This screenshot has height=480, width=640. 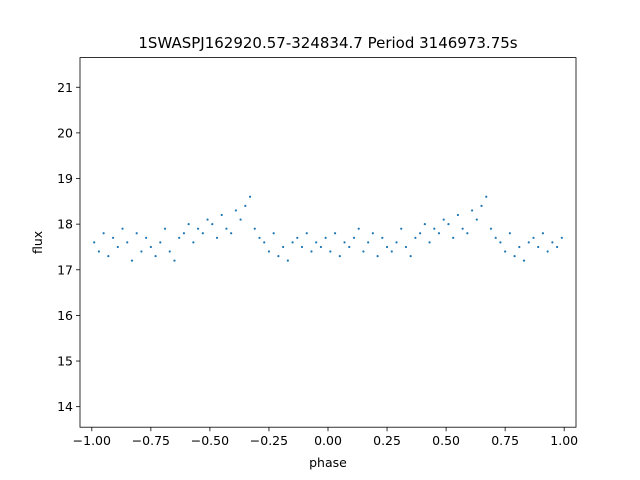 I want to click on y-tick-label: 20, so click(x=65, y=132).